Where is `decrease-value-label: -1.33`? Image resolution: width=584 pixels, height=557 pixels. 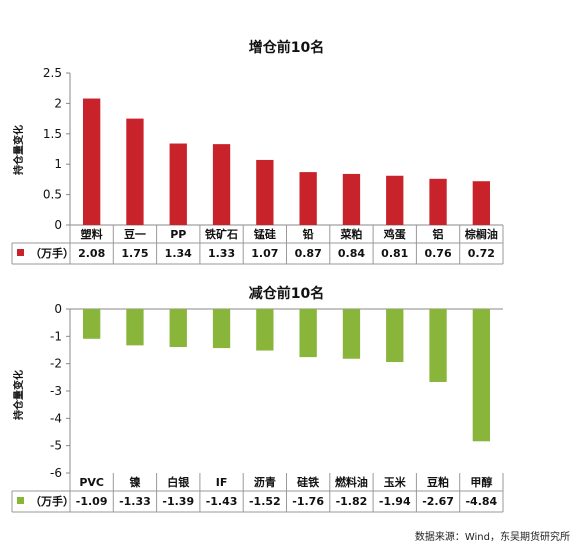 decrease-value-label: -1.33 is located at coordinates (135, 501).